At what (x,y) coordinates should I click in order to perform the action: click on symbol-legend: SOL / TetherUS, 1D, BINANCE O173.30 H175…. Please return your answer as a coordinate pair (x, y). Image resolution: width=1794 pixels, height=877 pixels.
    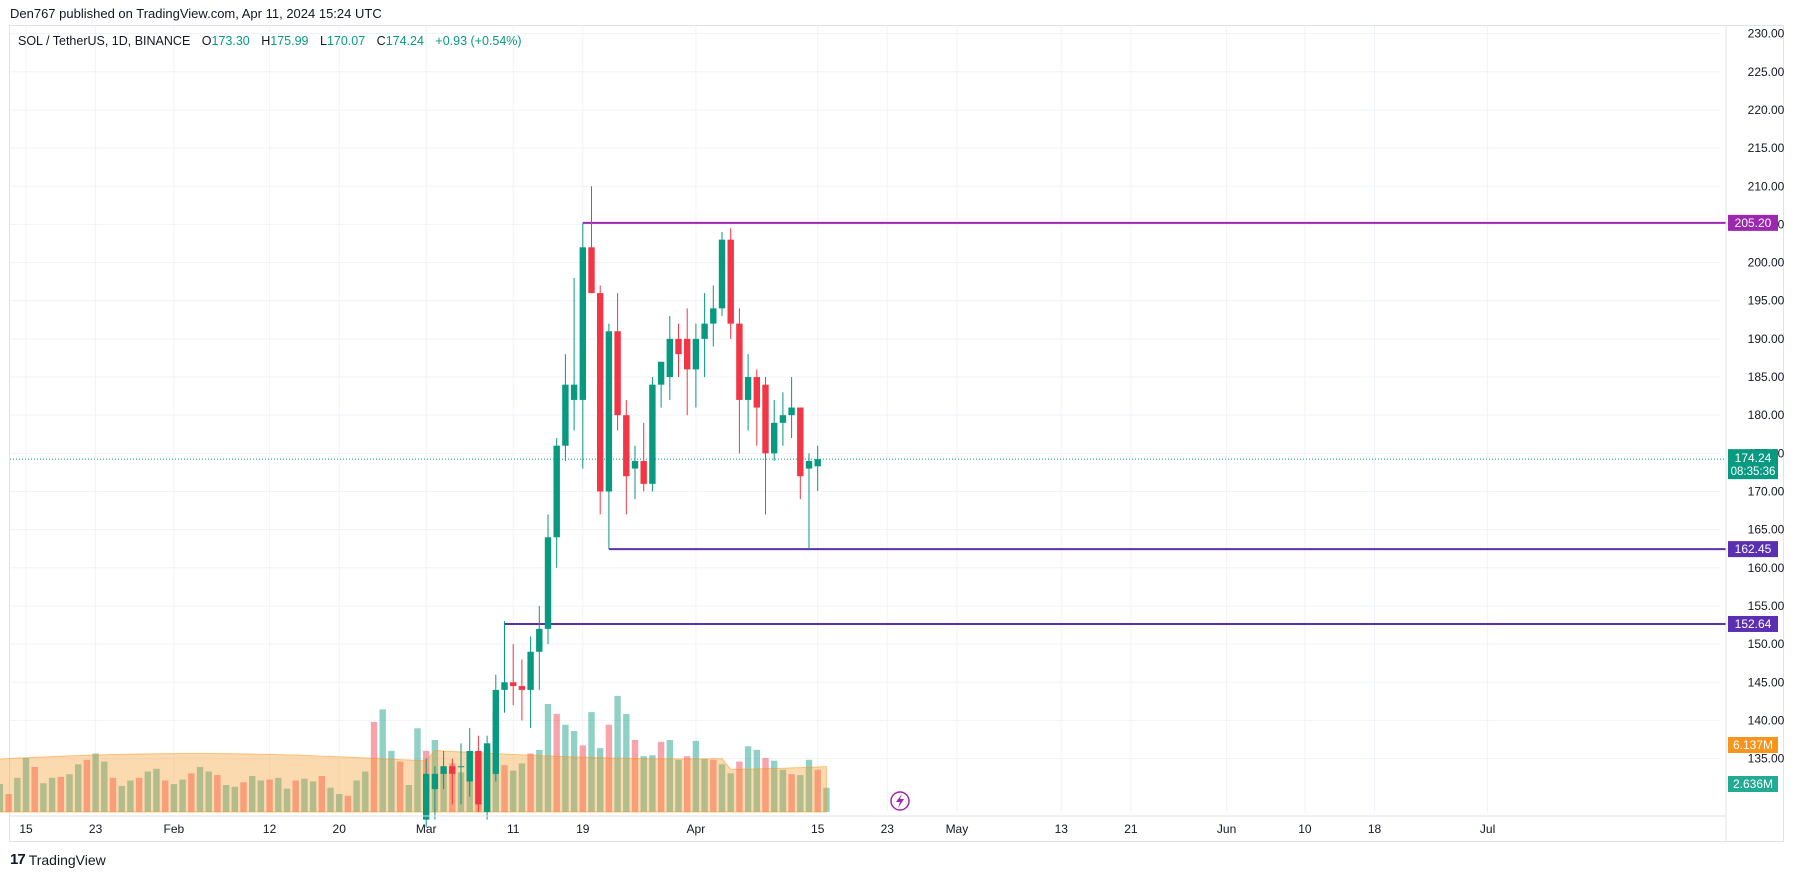
    Looking at the image, I should click on (270, 41).